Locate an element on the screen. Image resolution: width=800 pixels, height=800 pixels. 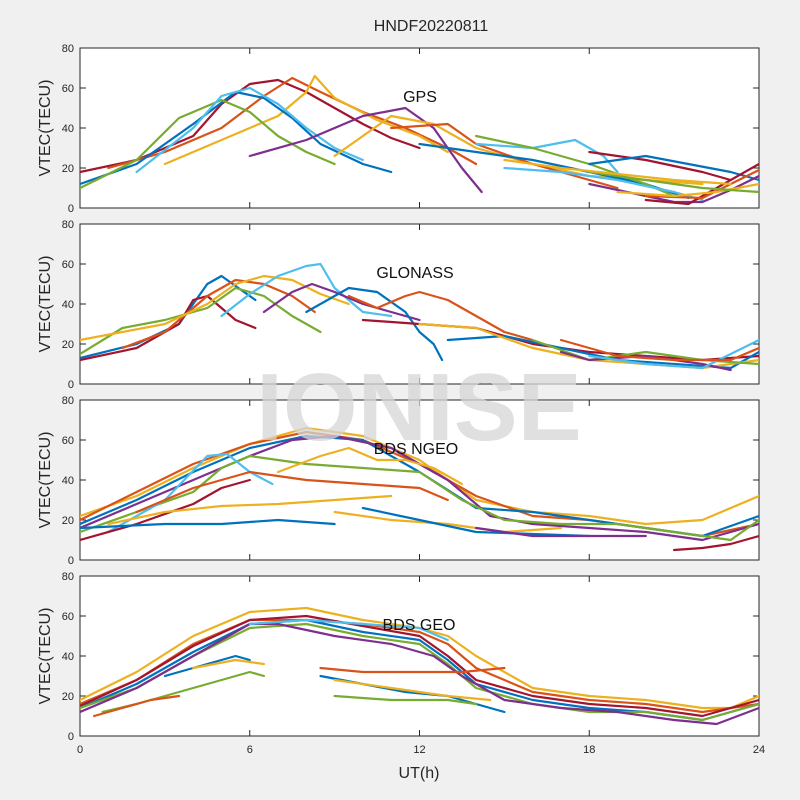
panel-3-ylabel: VTEC(TECU) is located at coordinates (45, 656).